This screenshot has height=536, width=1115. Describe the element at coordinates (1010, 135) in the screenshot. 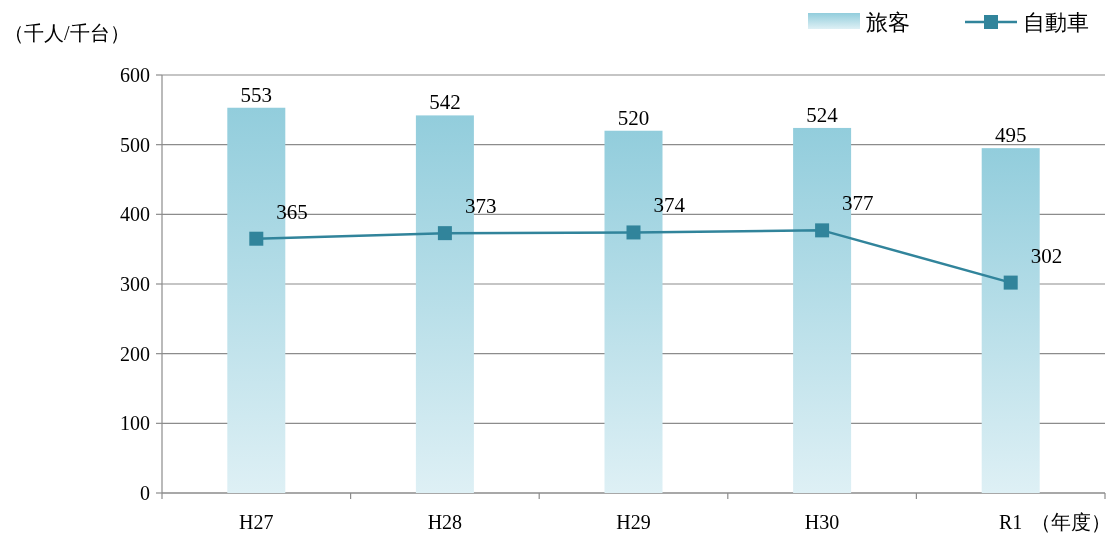

I see `data-label: 495` at that location.